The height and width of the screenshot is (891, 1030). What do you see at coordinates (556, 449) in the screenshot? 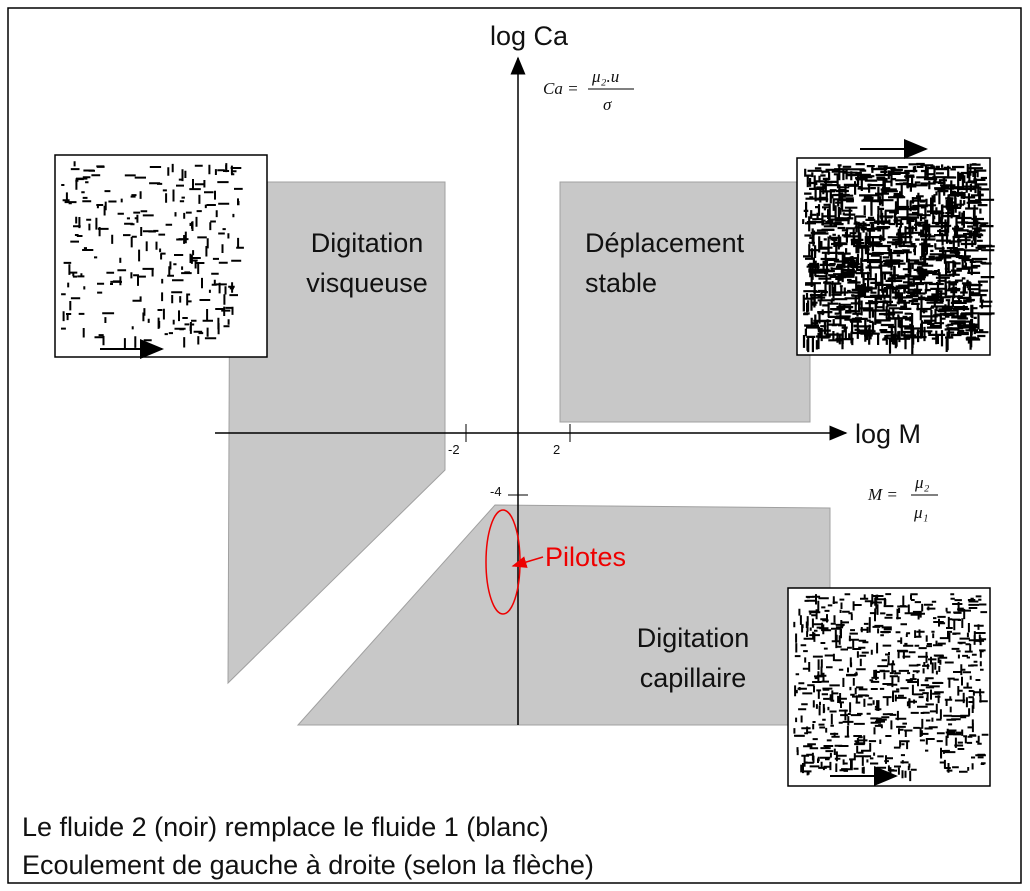
I see `tick-label: 2` at bounding box center [556, 449].